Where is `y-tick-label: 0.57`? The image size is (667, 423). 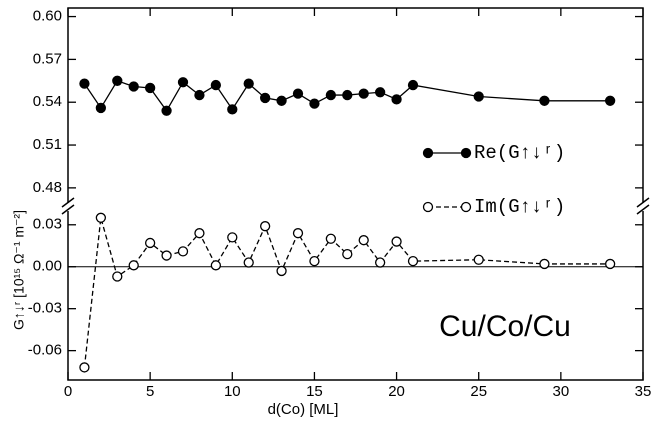
y-tick-label: 0.57 is located at coordinates (47, 58).